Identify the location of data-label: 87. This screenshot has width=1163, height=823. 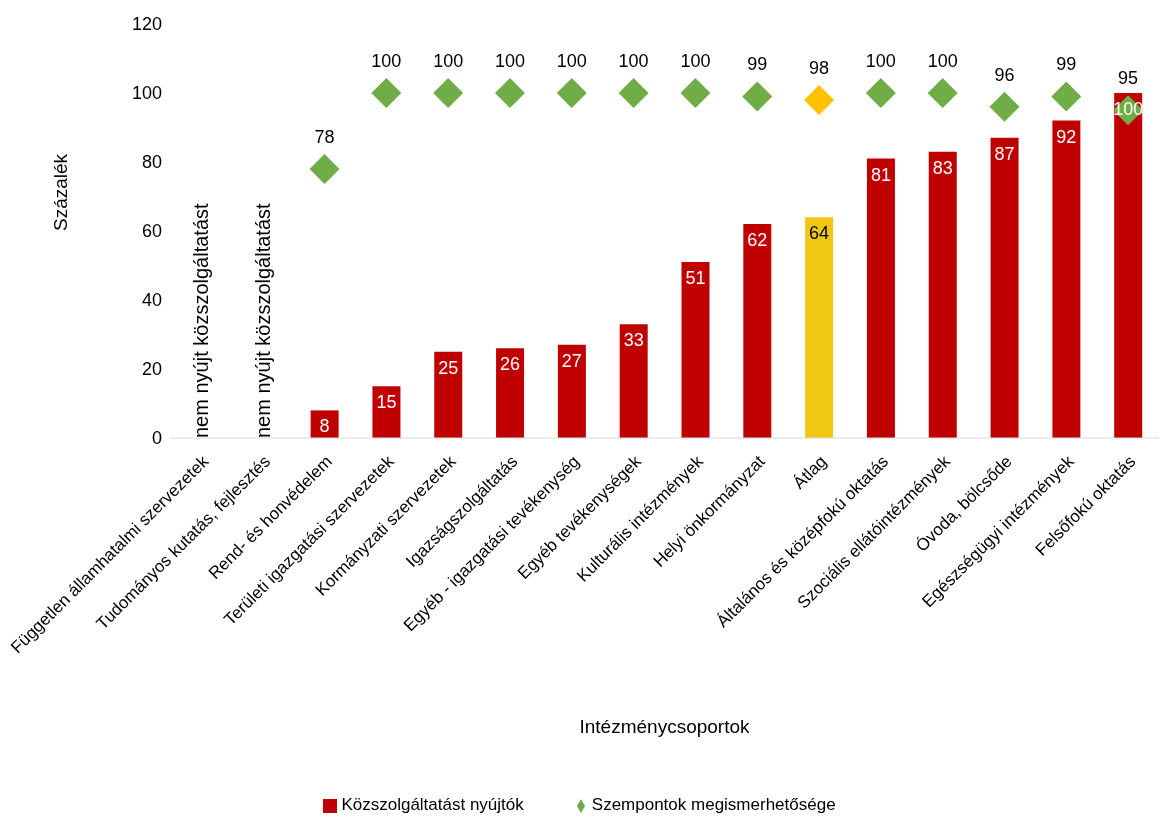
(1004, 153).